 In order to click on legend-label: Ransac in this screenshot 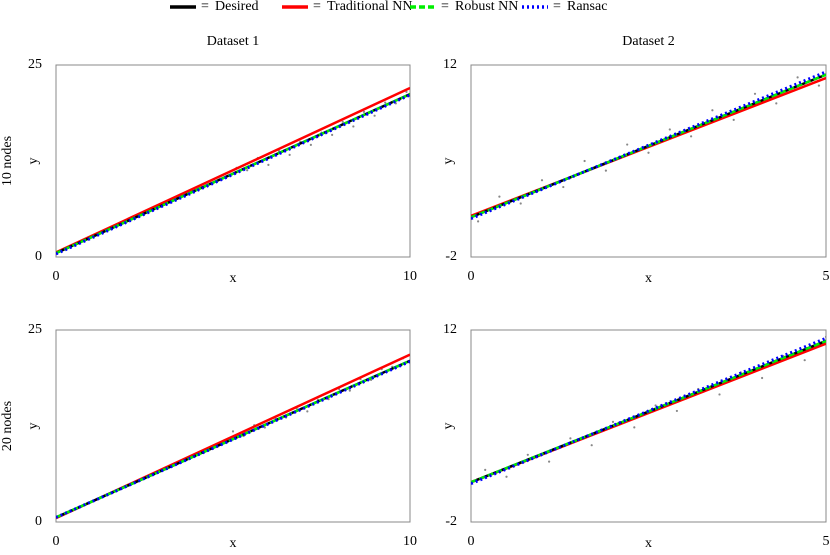, I will do `click(587, 7)`.